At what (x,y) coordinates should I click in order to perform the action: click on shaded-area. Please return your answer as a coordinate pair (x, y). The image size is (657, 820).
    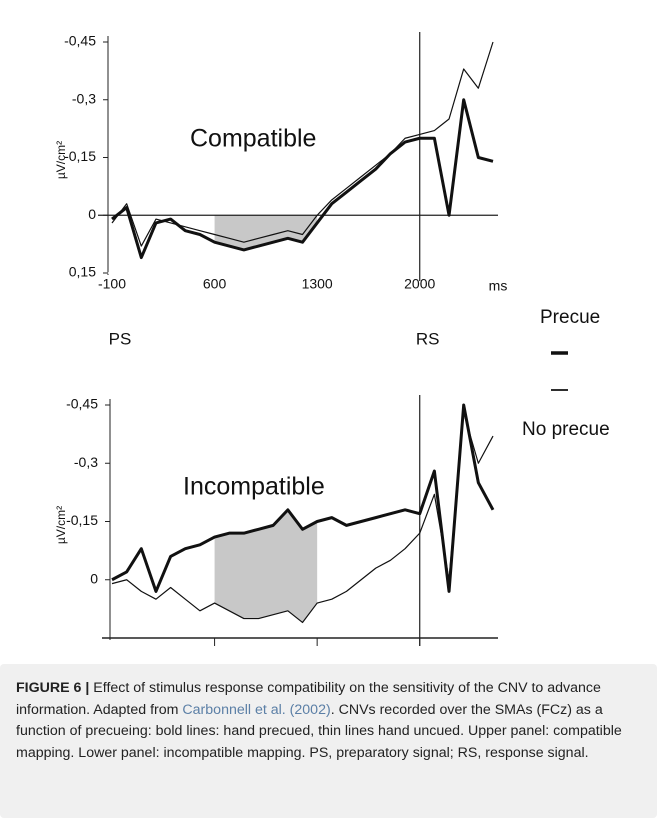
    Looking at the image, I should click on (266, 566).